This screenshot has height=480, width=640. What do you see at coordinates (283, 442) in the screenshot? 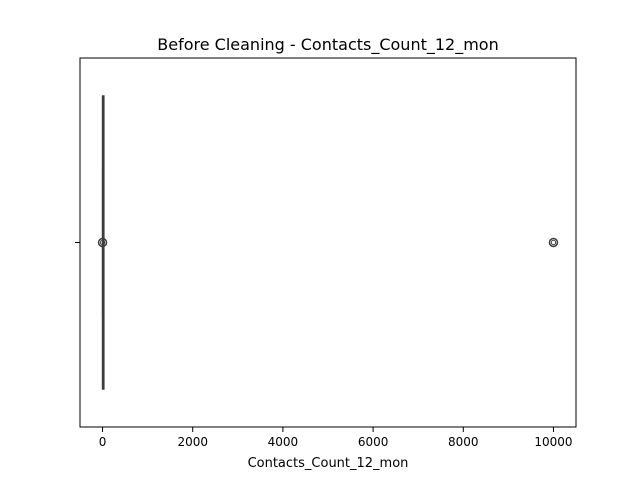
I see `x-tick-label: 4000` at bounding box center [283, 442].